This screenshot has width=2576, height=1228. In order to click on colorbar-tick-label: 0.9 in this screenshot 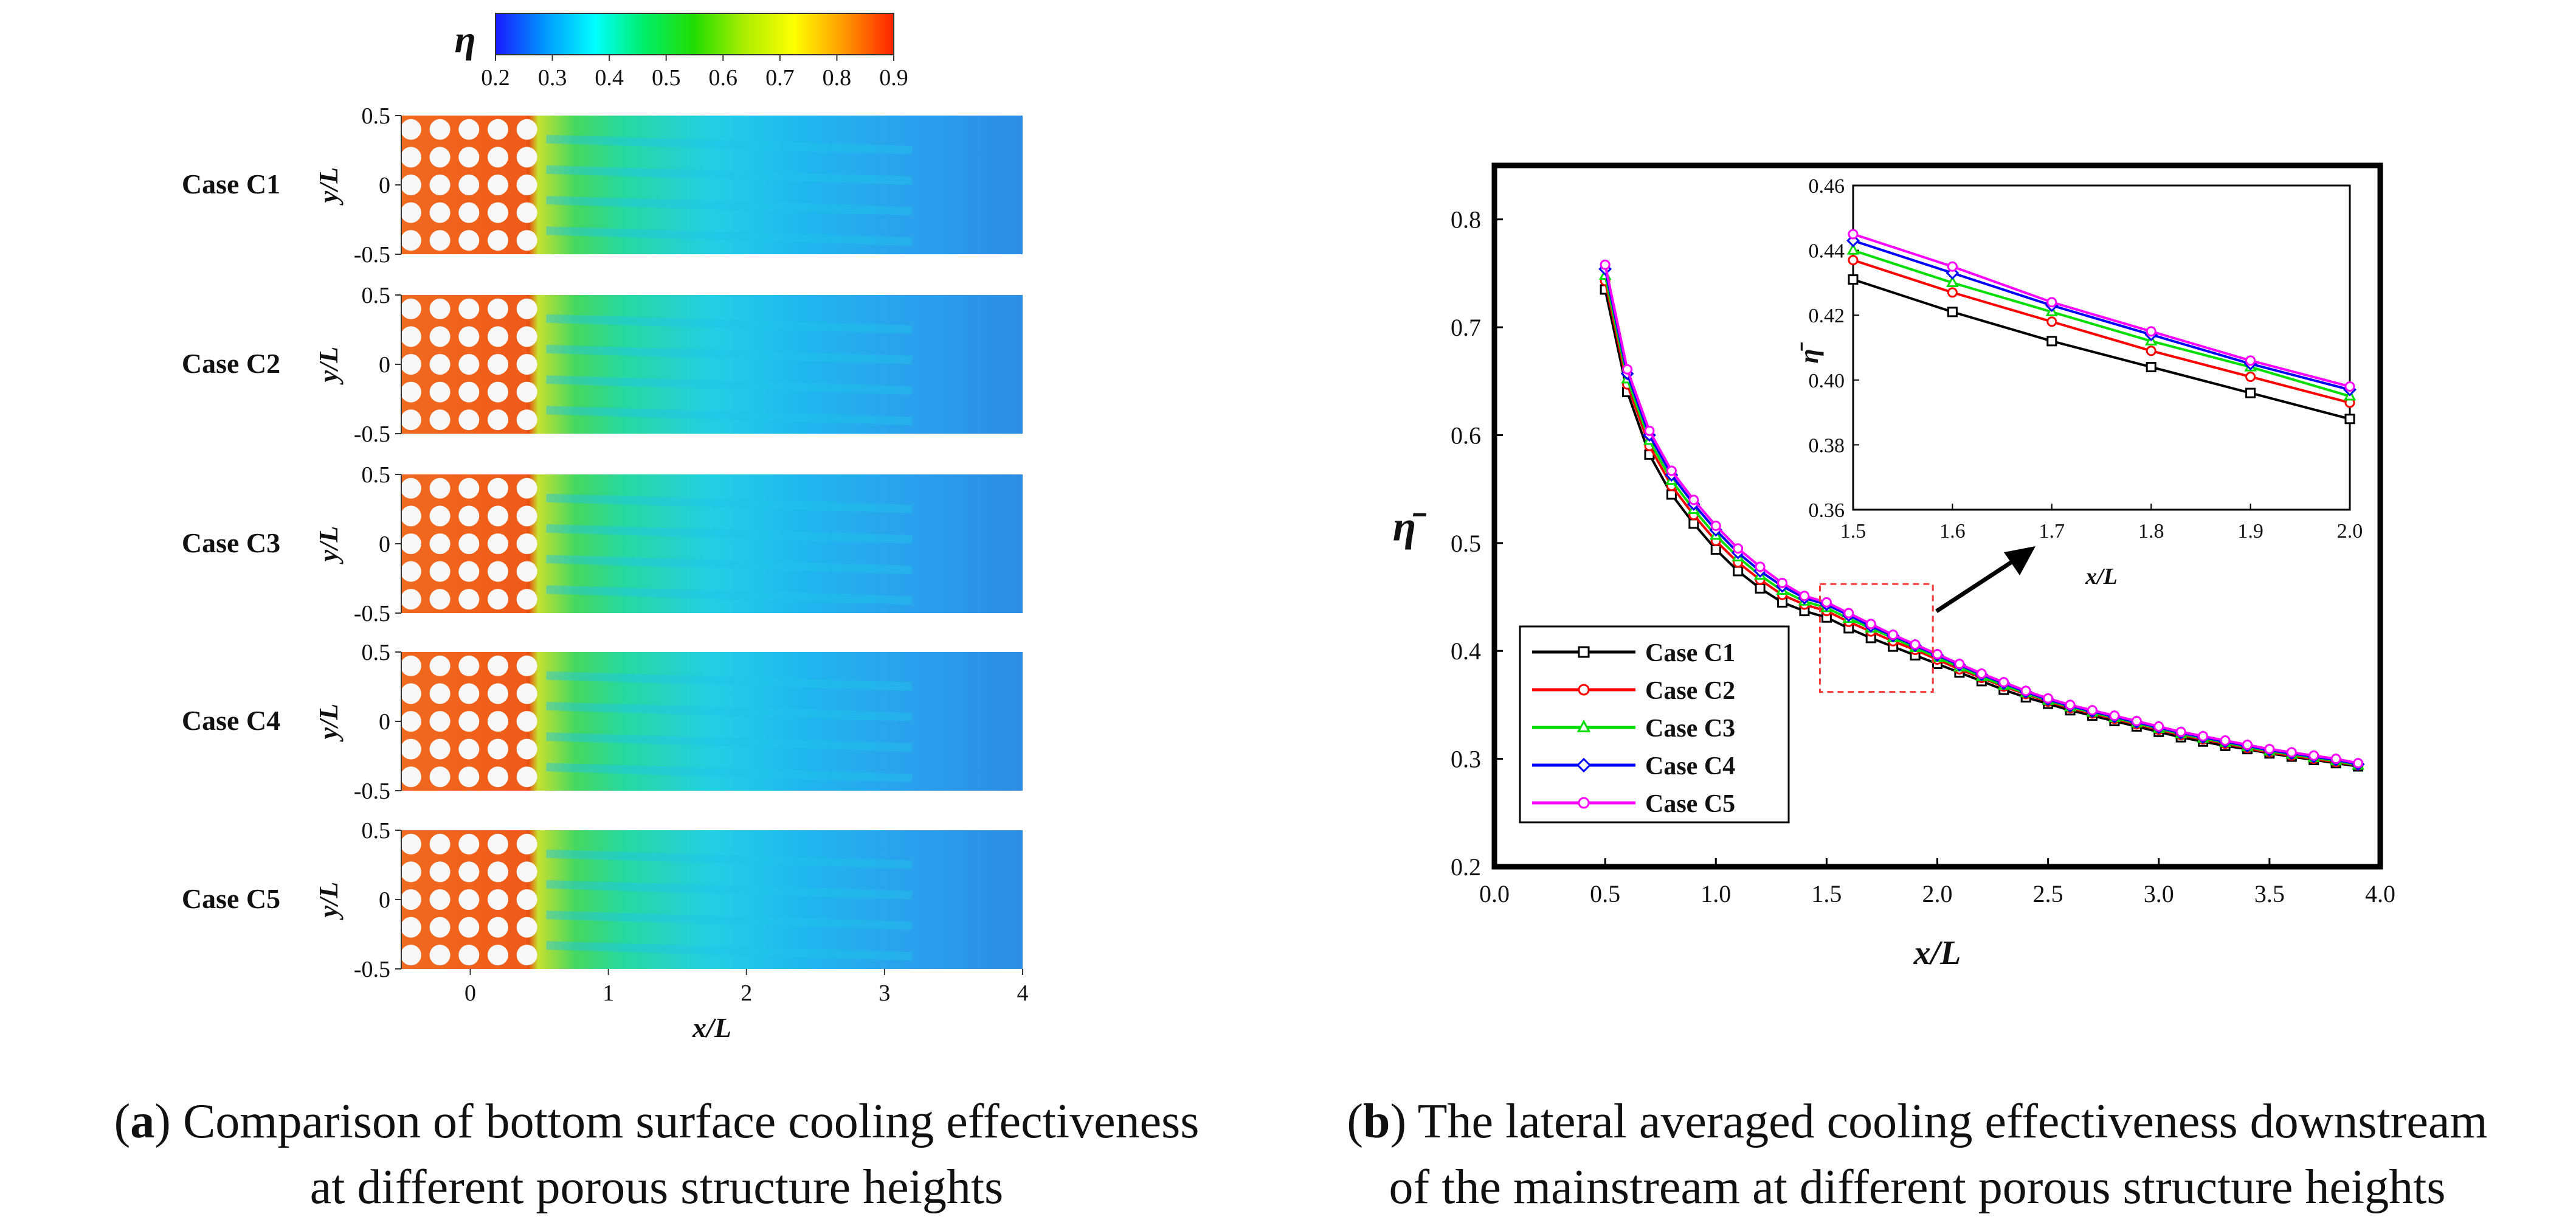, I will do `click(893, 78)`.